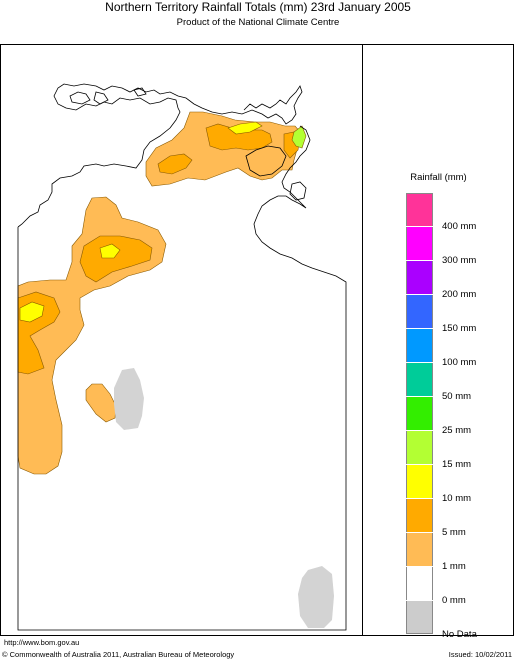  I want to click on legend-swatch-300-mm, so click(419, 243).